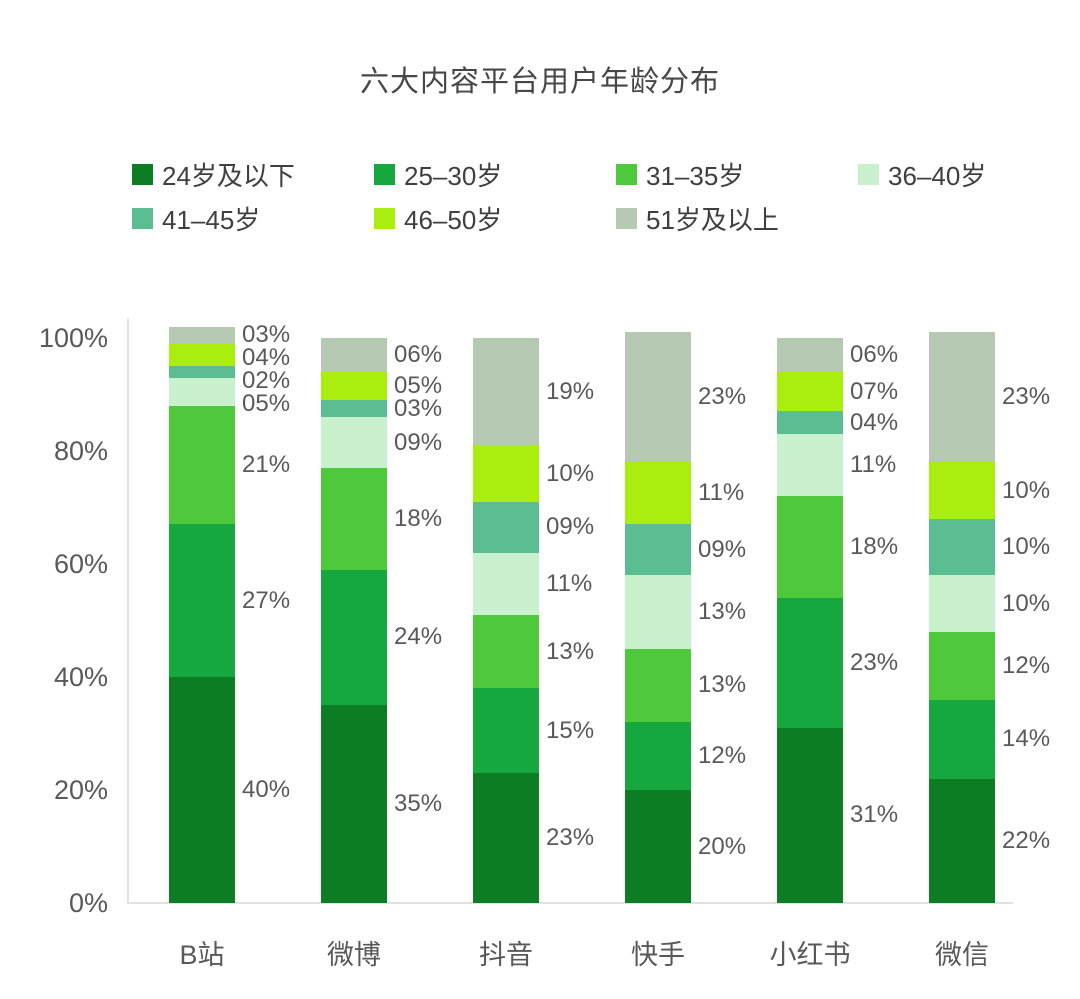  What do you see at coordinates (80, 564) in the screenshot?
I see `y-tick-label: 60%` at bounding box center [80, 564].